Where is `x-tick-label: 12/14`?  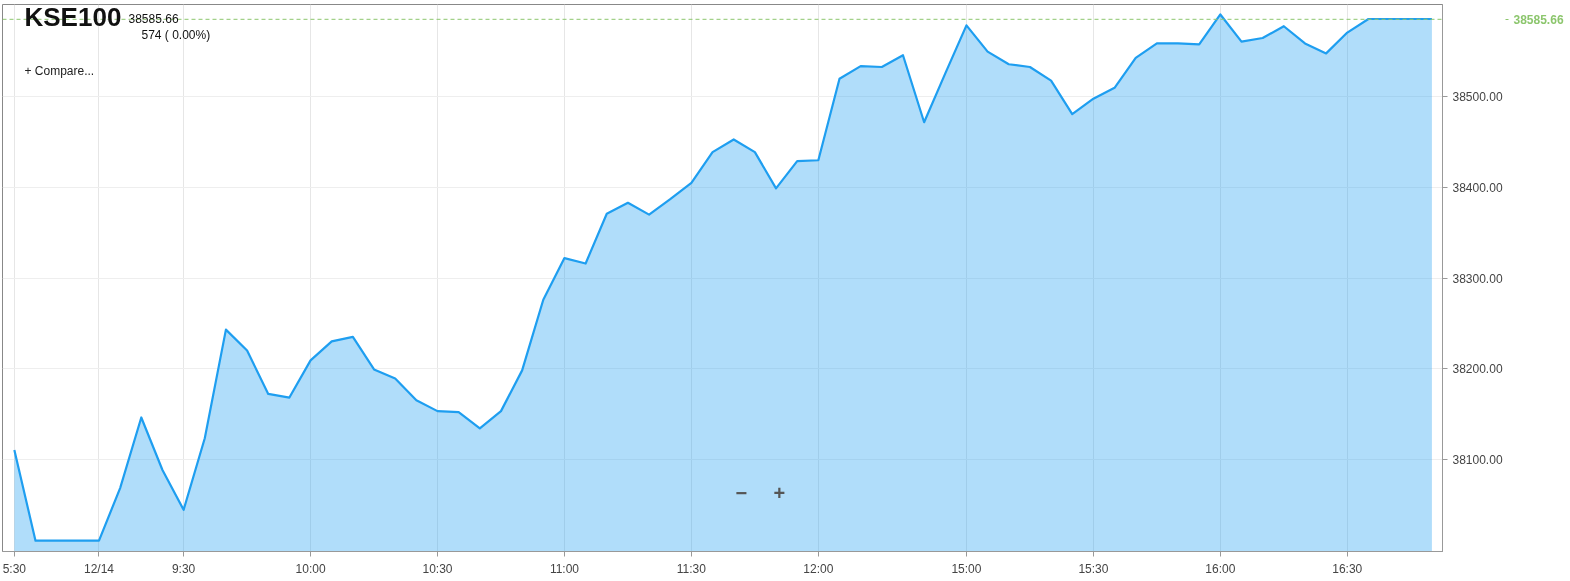
x-tick-label: 12/14 is located at coordinates (99, 568).